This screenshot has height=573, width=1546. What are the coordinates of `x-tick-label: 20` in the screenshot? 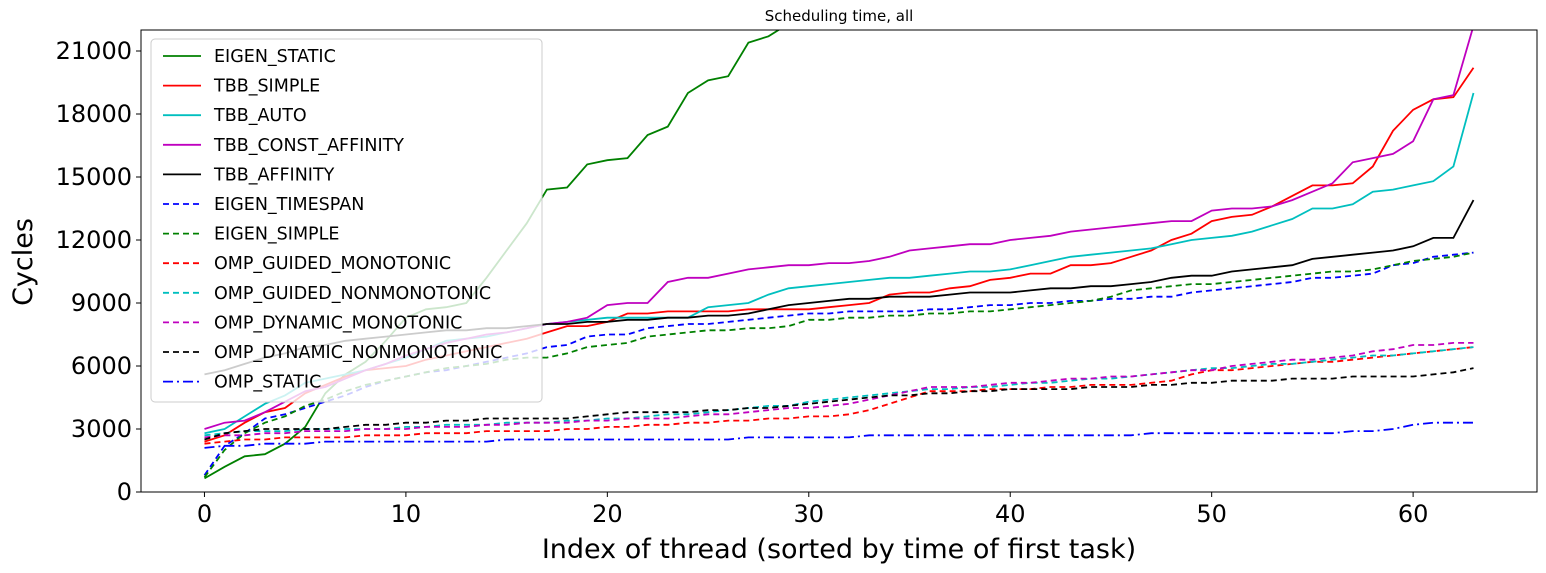 It's located at (607, 514).